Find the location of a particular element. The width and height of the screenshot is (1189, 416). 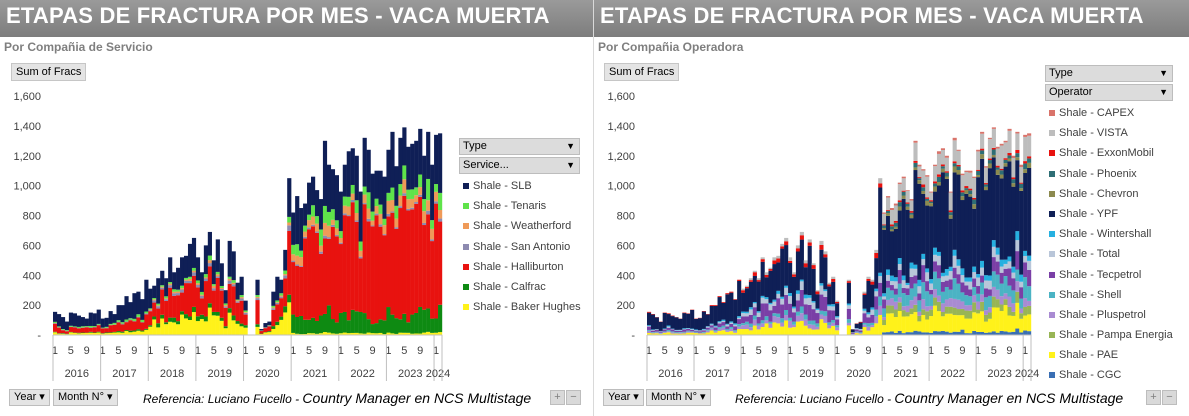

legend-item: Shale - Pampa Energia is located at coordinates (1109, 335).